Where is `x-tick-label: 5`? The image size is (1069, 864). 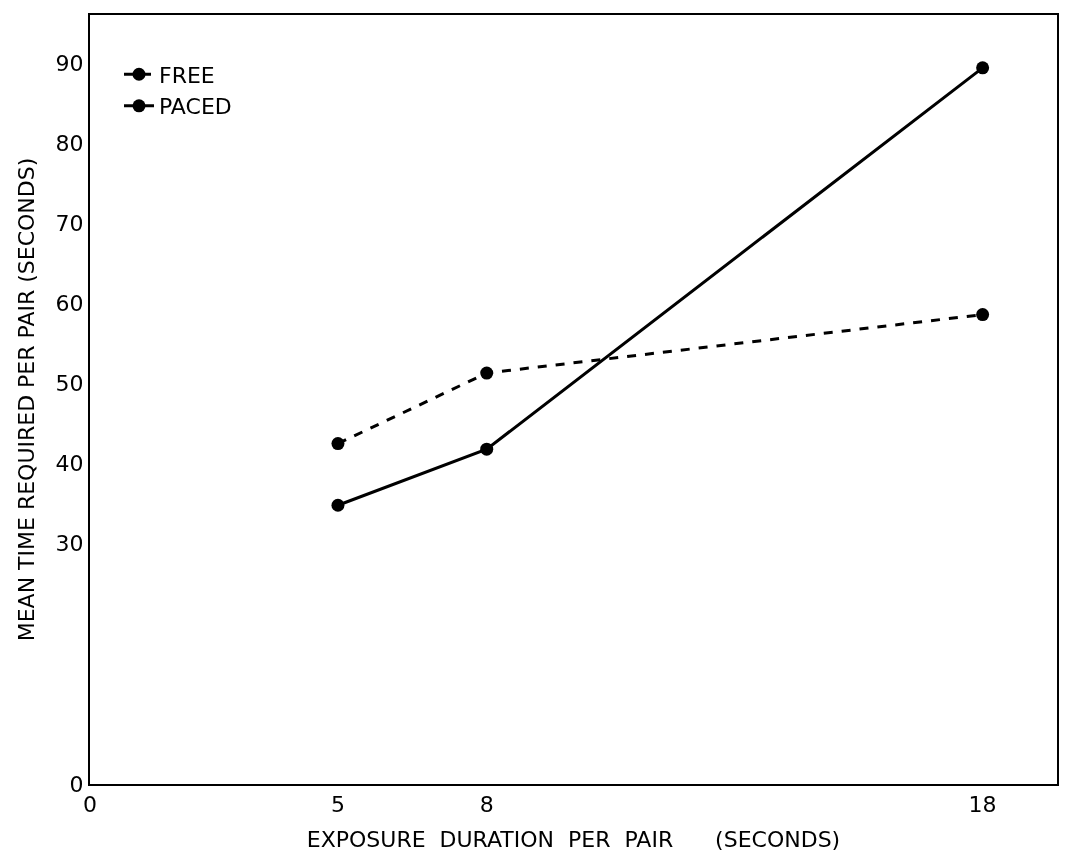 x-tick-label: 5 is located at coordinates (337, 805).